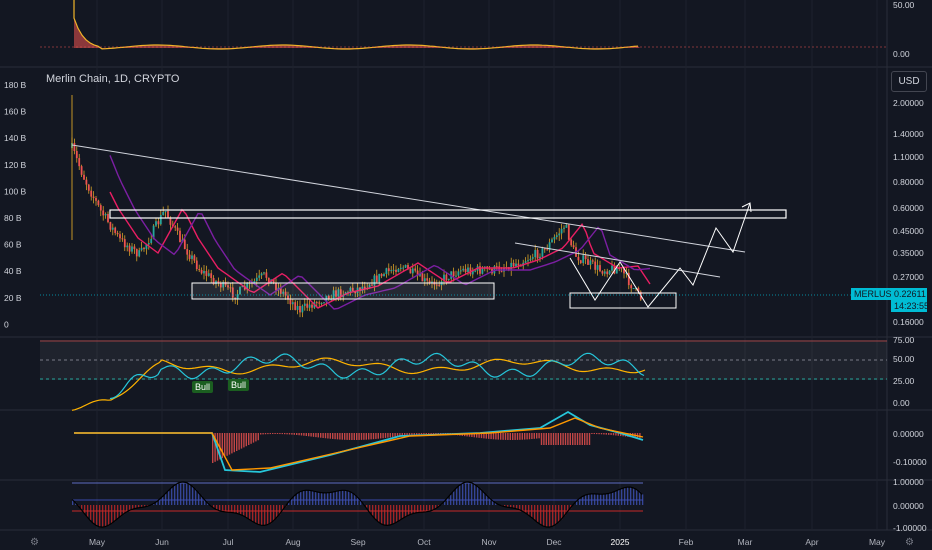 This screenshot has width=932, height=550. I want to click on price-axis-label: 0.16000, so click(908, 322).